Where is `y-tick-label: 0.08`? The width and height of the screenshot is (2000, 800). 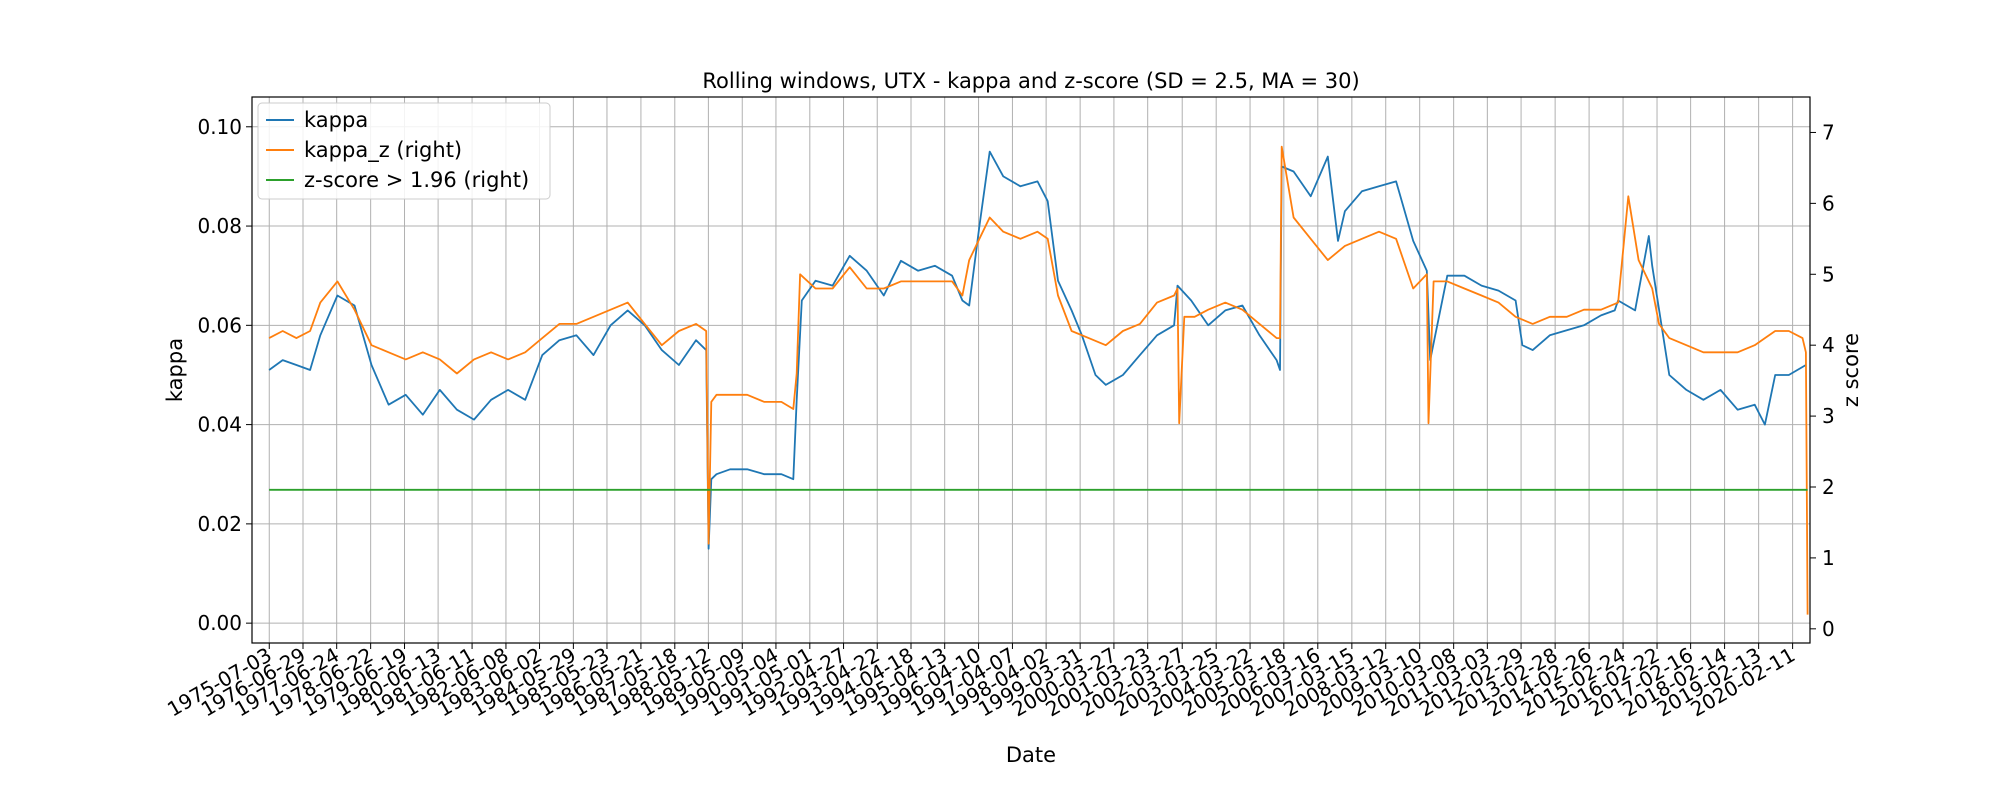
y-tick-label: 0.08 is located at coordinates (219, 226).